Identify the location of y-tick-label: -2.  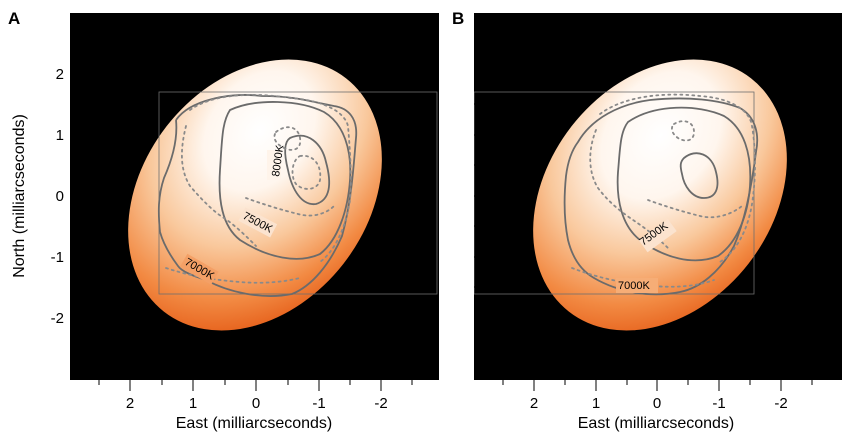
(57, 318).